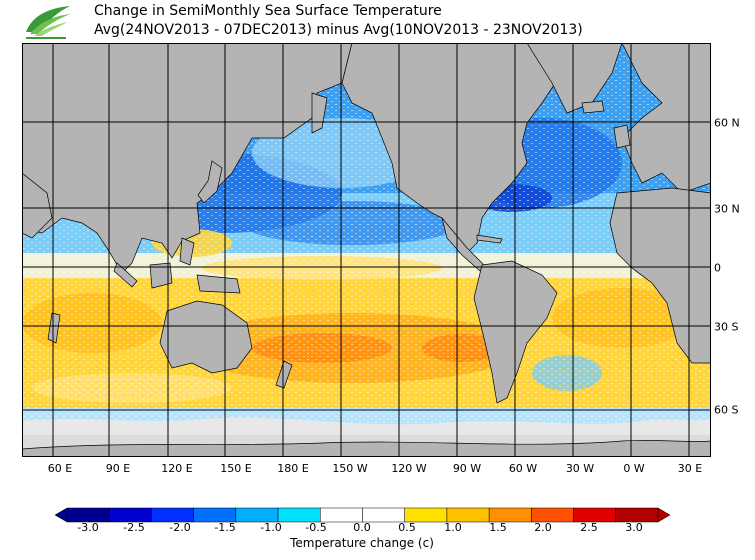 This screenshot has width=755, height=560. I want to click on lat-label: 60 S, so click(726, 410).